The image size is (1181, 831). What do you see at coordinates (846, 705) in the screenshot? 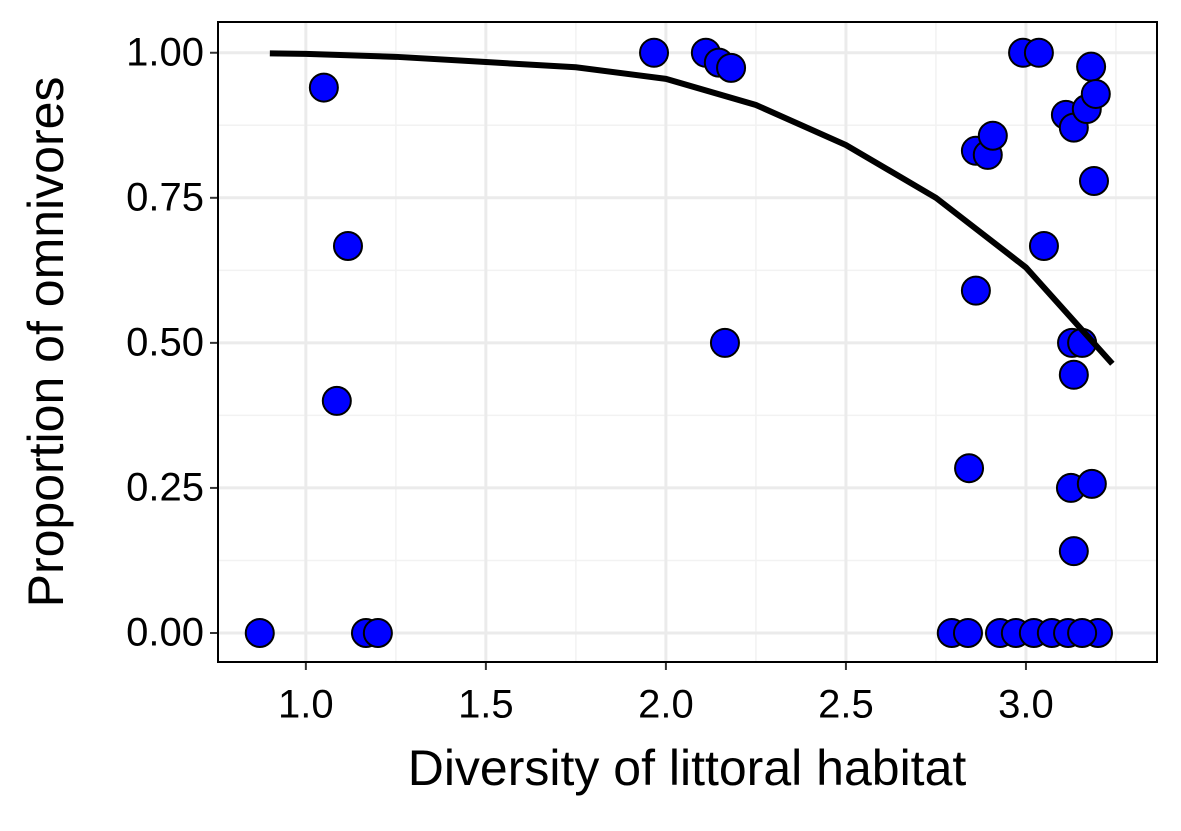
I see `x-tick-label: 2.5` at bounding box center [846, 705].